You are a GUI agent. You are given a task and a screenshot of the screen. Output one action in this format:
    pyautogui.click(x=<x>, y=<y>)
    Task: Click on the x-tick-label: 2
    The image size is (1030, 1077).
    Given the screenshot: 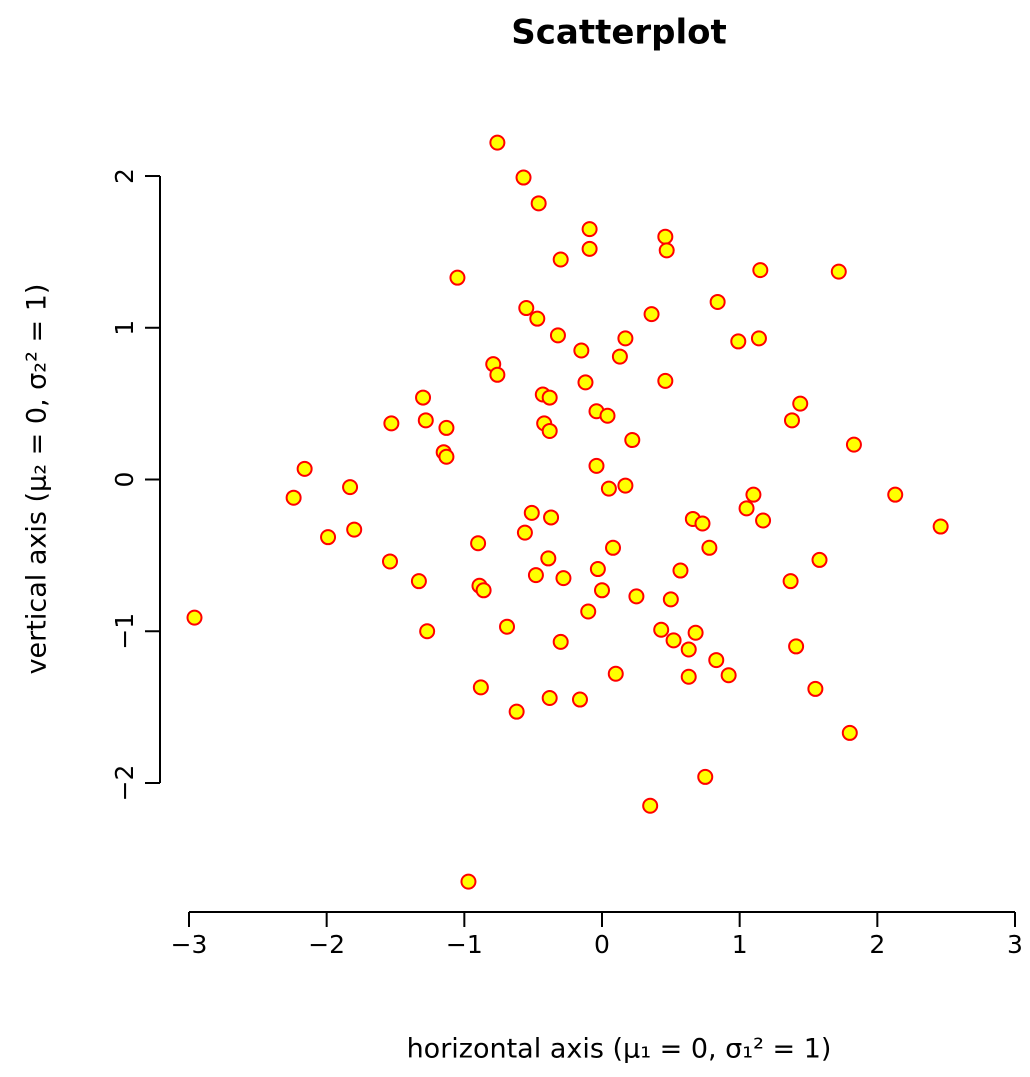 What is the action you would take?
    pyautogui.click(x=877, y=944)
    